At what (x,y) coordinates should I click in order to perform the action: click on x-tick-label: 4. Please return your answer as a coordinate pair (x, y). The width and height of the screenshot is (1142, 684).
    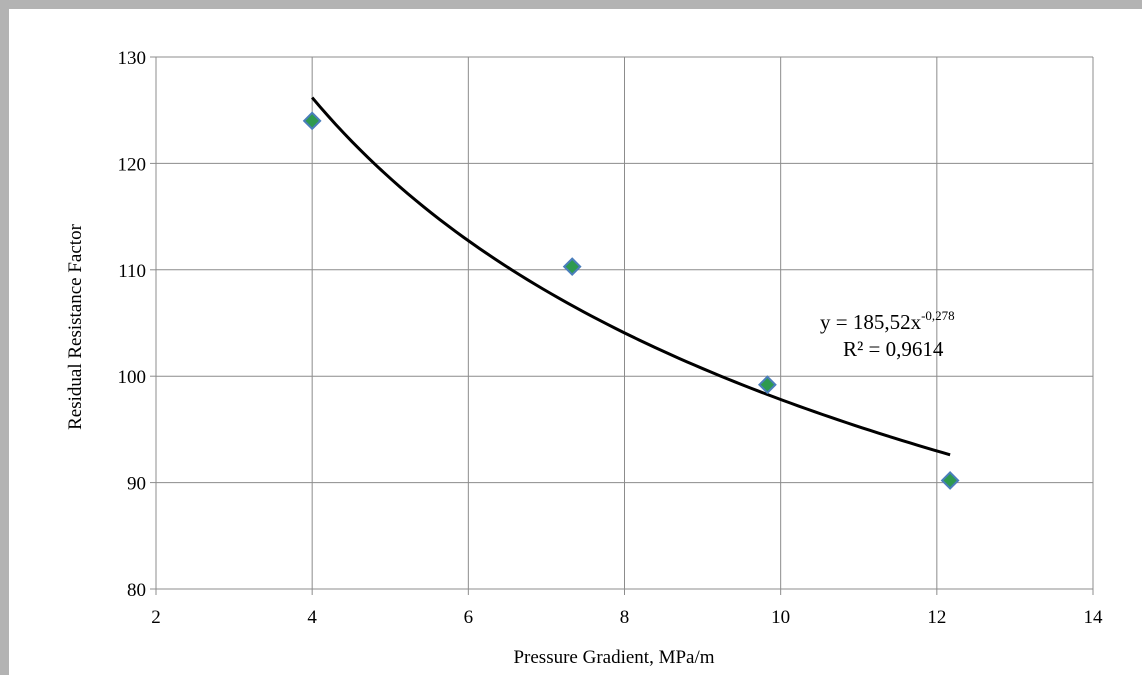
    Looking at the image, I should click on (312, 617).